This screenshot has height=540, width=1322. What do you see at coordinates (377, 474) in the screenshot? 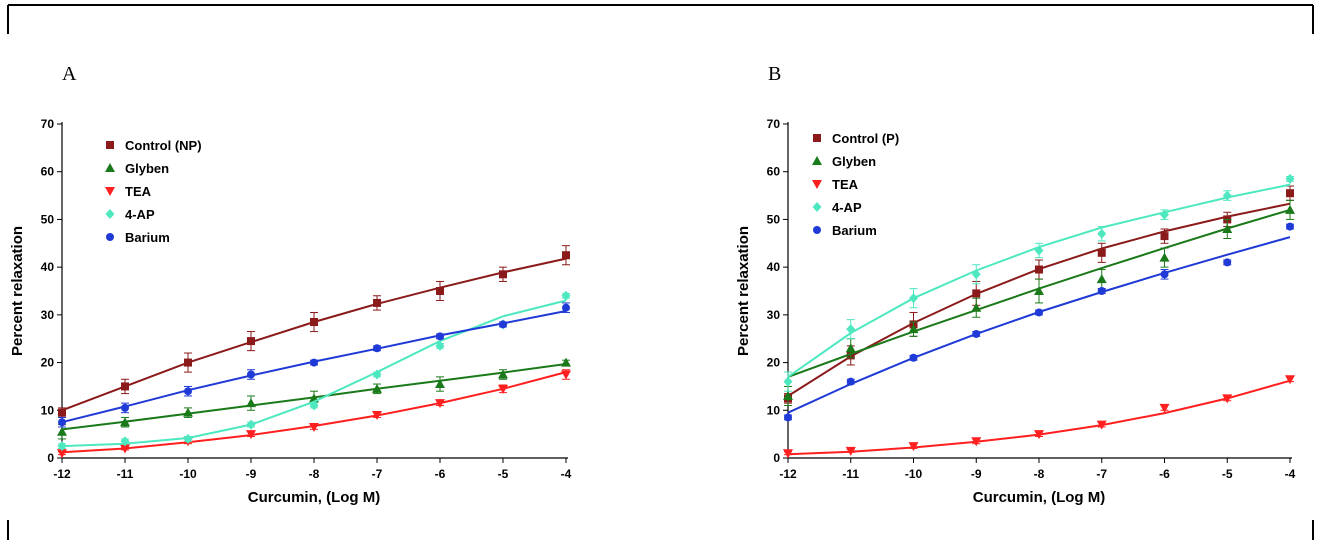
I see `panel-a-x-tick-label: -7` at bounding box center [377, 474].